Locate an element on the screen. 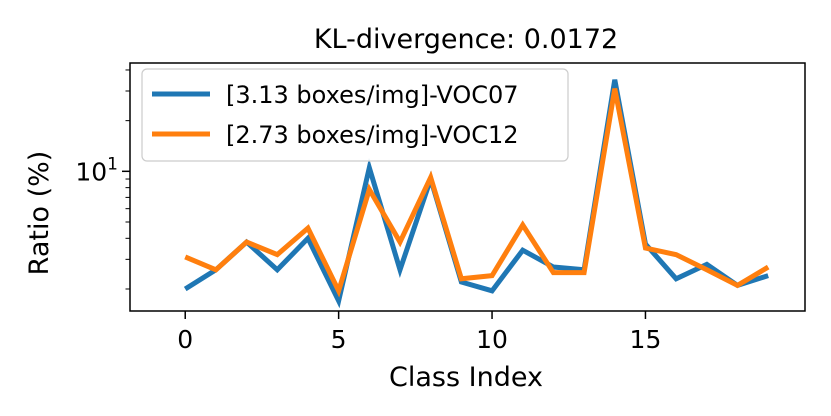  x-tick-label: 15 is located at coordinates (646, 339).